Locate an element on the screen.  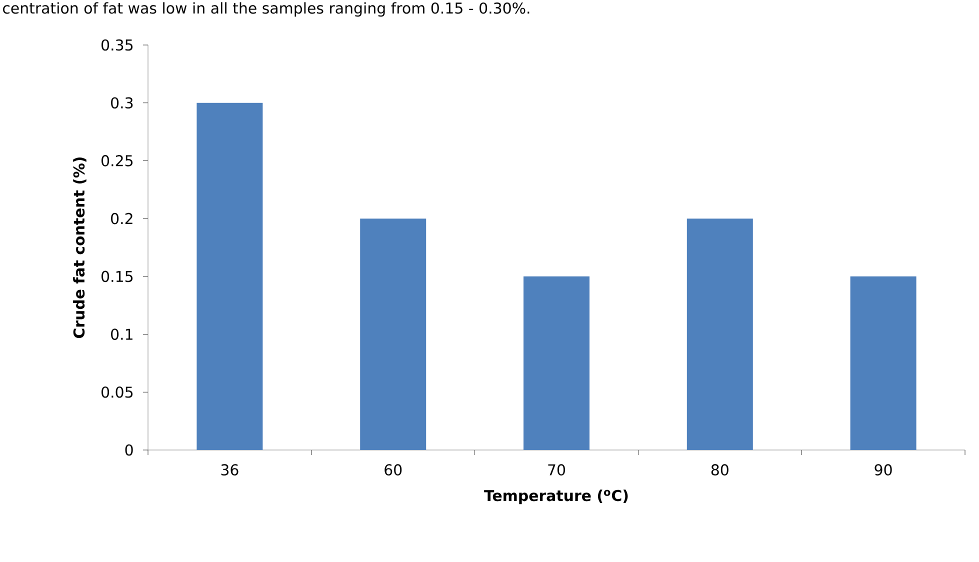
x-tick-label: 90 is located at coordinates (883, 470).